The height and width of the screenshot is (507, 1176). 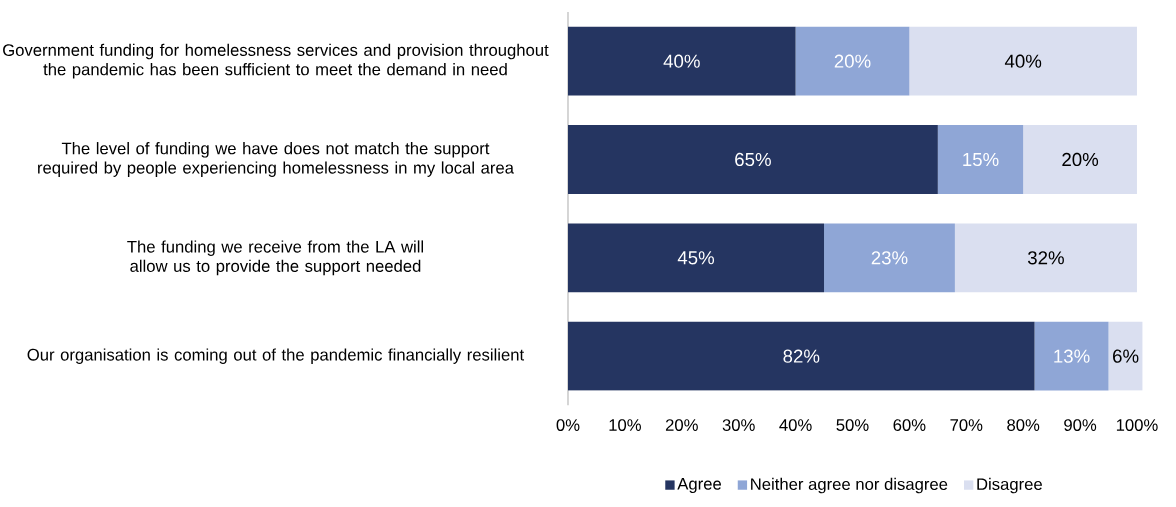 What do you see at coordinates (276, 356) in the screenshot?
I see `y-tick-label: Our organisation is coming out of the pandemic financially resilient` at bounding box center [276, 356].